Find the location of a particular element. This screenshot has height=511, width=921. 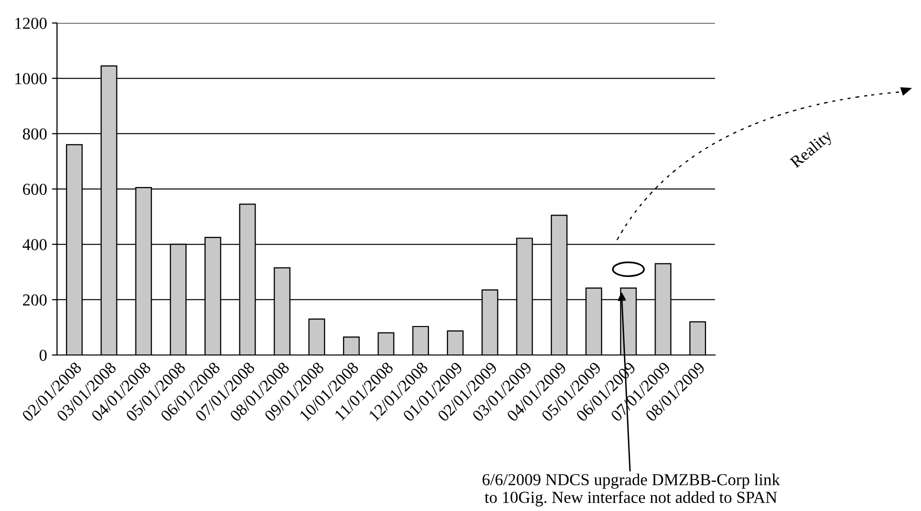

y-tick-label: 400 is located at coordinates (34, 244).